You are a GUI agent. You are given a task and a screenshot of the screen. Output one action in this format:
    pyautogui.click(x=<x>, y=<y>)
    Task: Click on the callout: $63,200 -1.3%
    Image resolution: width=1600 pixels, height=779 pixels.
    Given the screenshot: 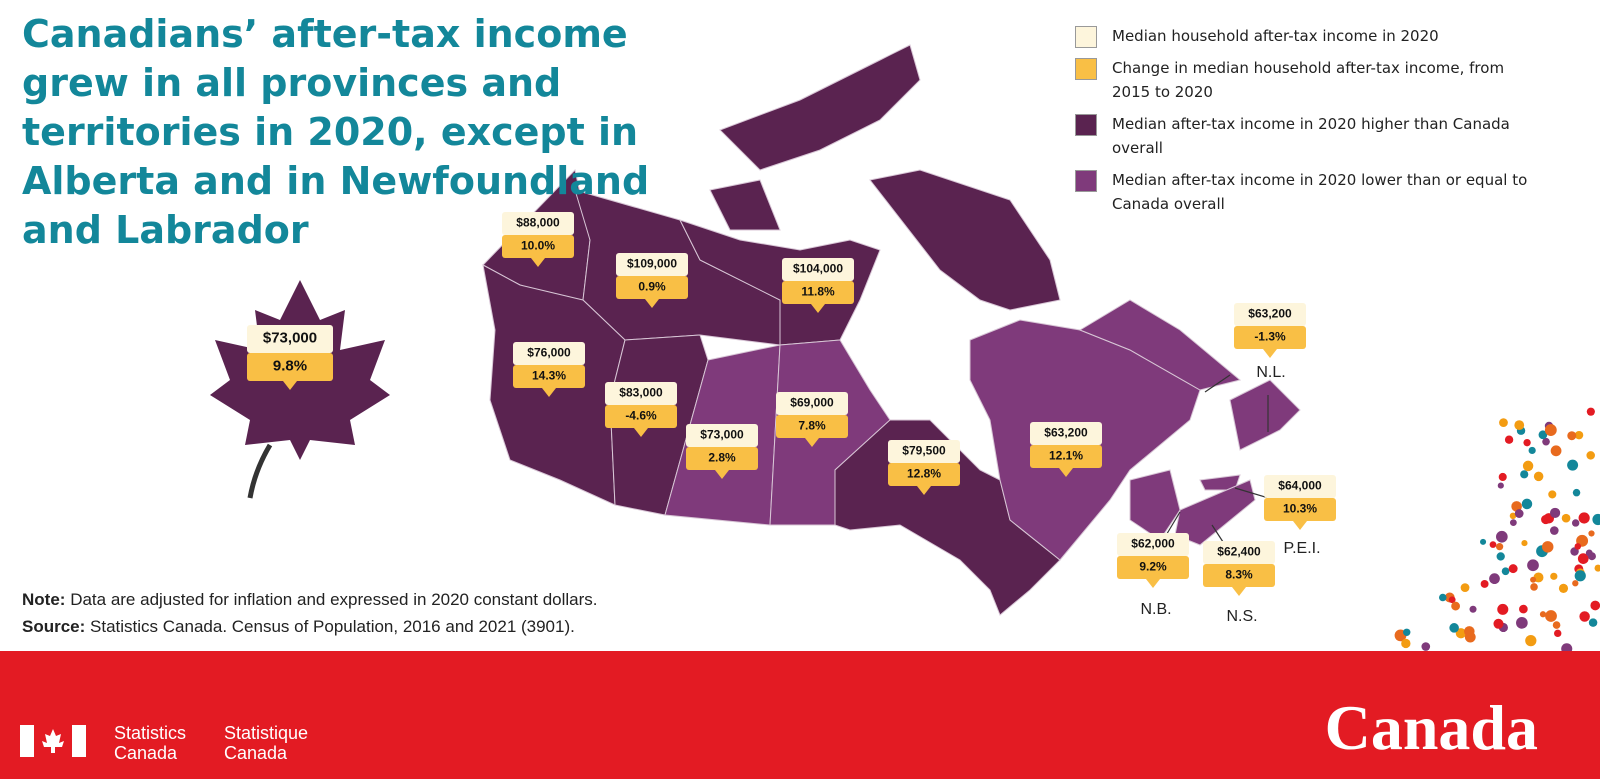 What is the action you would take?
    pyautogui.click(x=1270, y=330)
    